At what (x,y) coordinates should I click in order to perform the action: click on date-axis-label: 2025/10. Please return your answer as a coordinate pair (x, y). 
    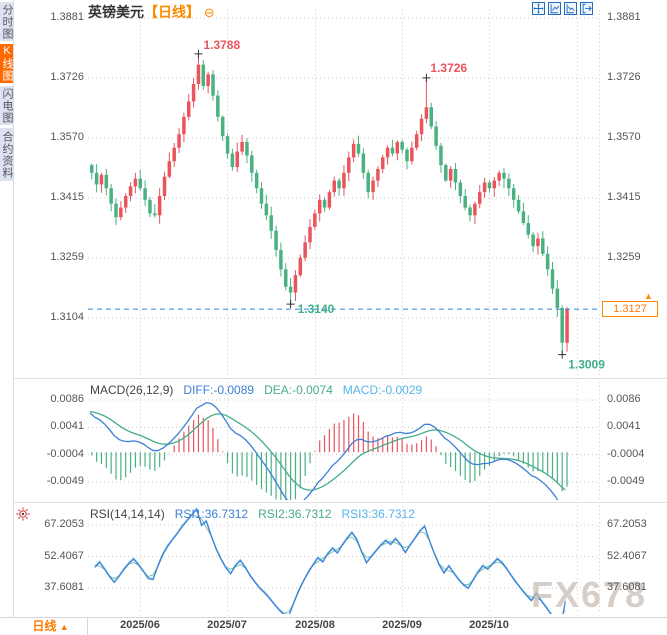
    Looking at the image, I should click on (489, 625).